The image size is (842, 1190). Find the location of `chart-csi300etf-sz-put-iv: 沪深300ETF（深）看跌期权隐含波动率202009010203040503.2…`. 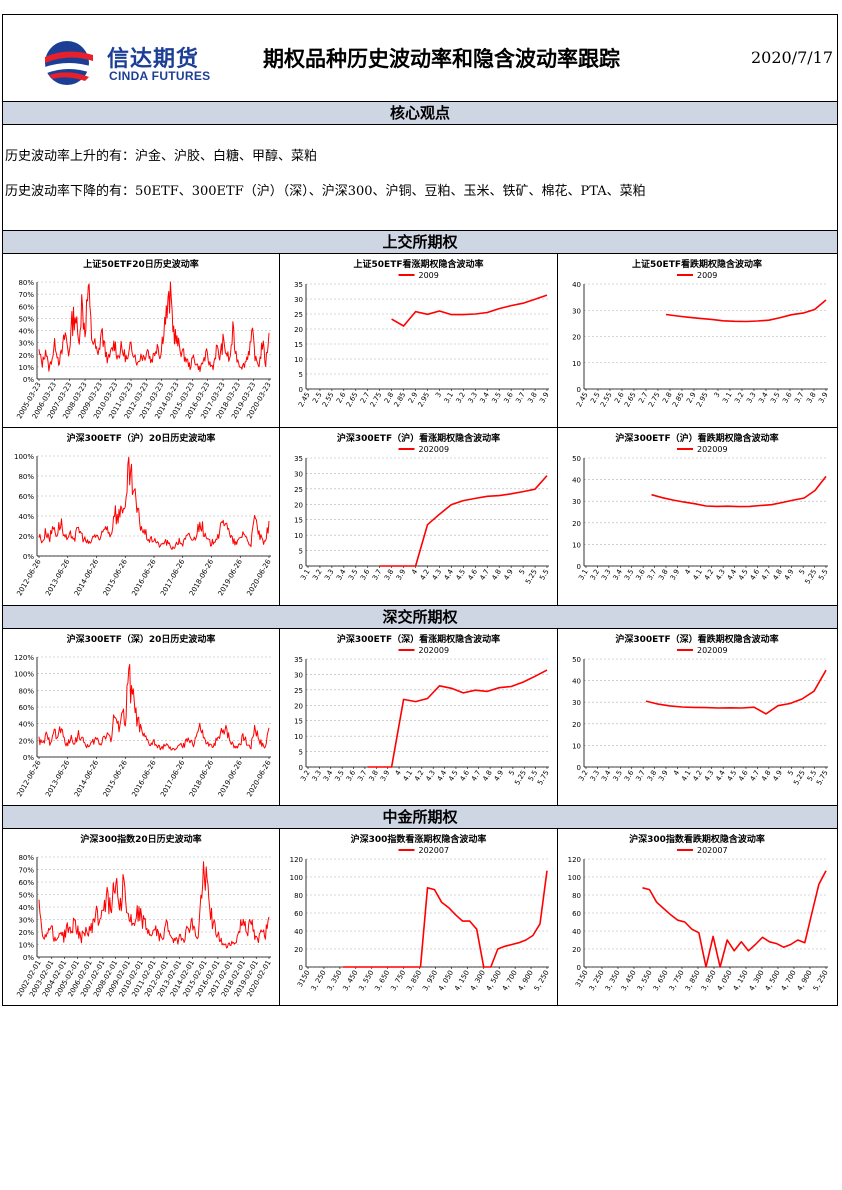

chart-csi300etf-sz-put-iv: 沪深300ETF（深）看跌期权隐含波动率202009010203040503.2… is located at coordinates (701, 710).